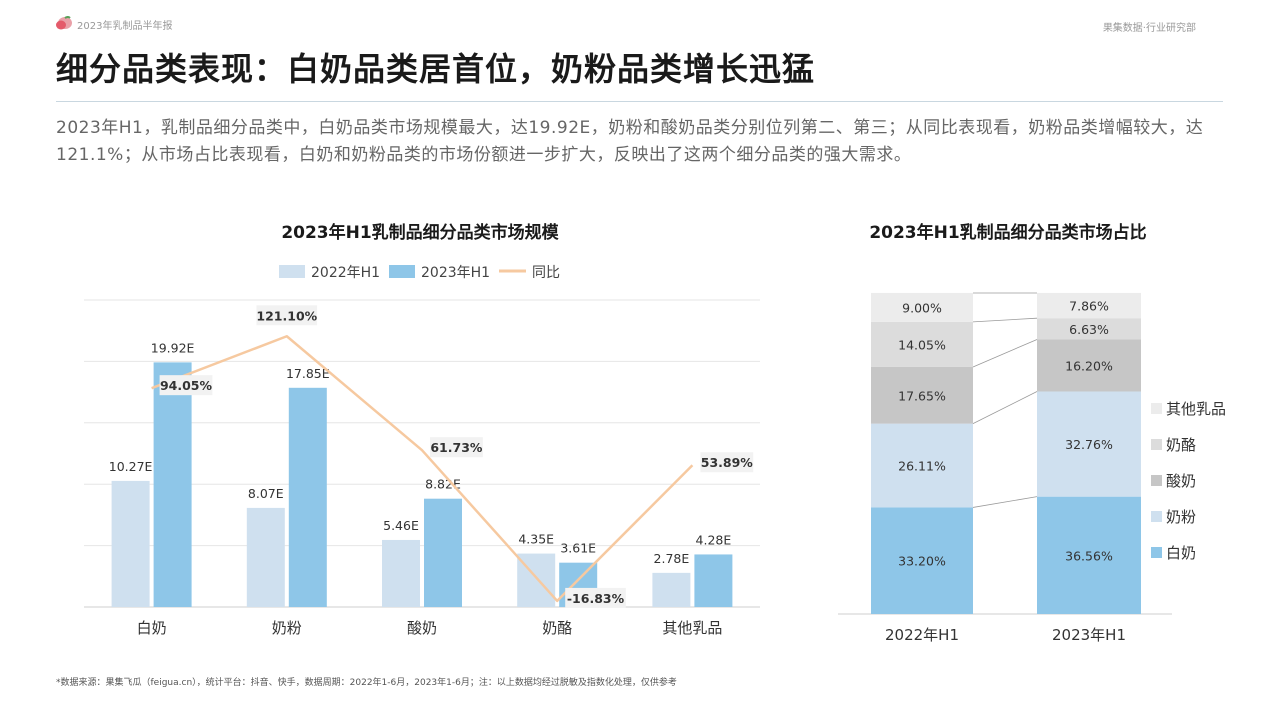 The width and height of the screenshot is (1280, 720). I want to click on stack-value-label: 6.63%, so click(1089, 329).